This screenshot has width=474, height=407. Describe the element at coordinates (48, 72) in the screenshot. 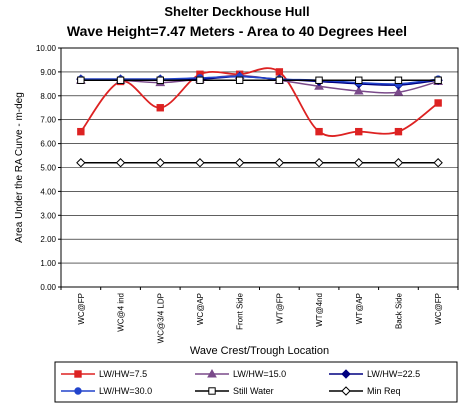

I see `y-tick-label: 9.00` at that location.